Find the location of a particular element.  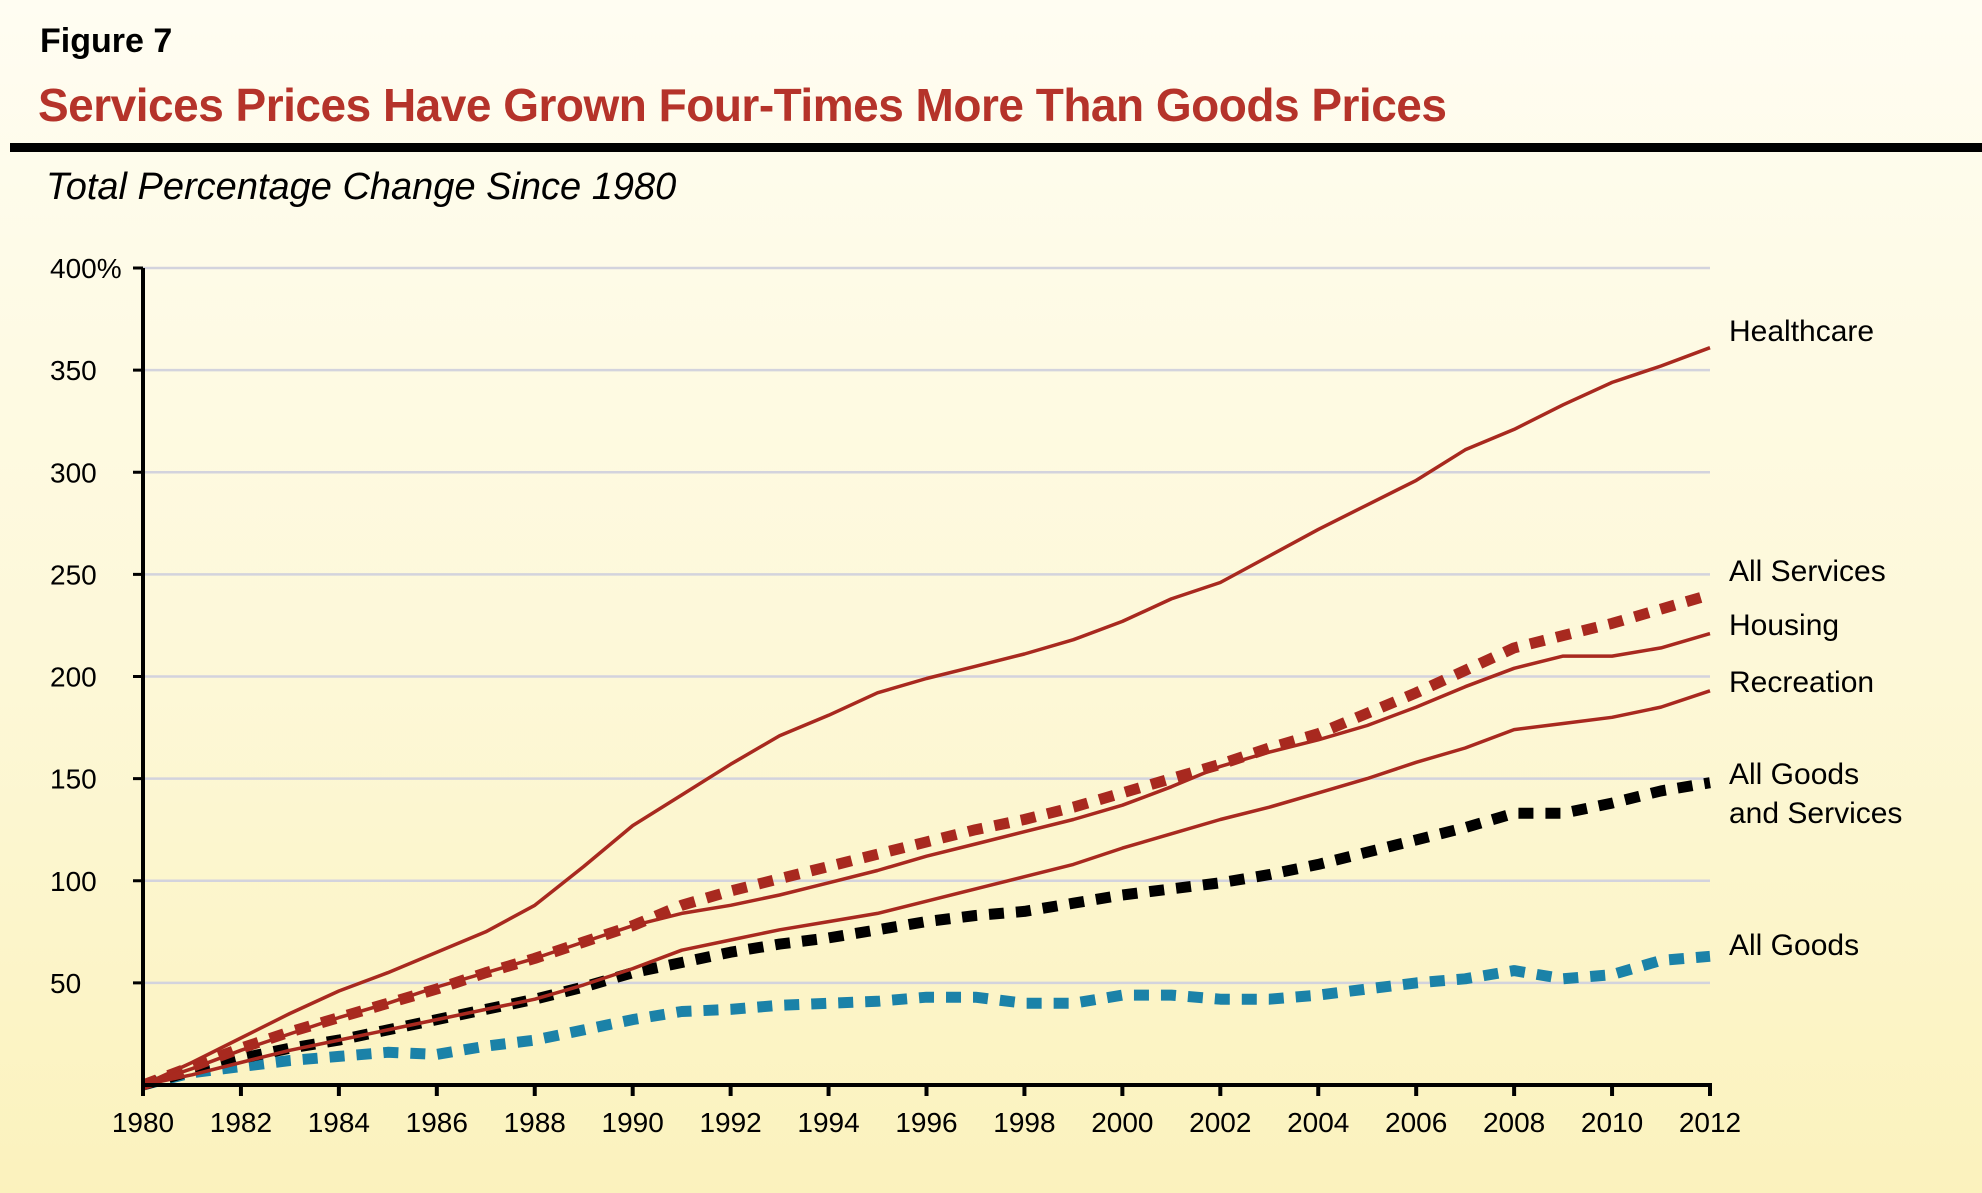

x-tick-label: 1986 is located at coordinates (437, 1122).